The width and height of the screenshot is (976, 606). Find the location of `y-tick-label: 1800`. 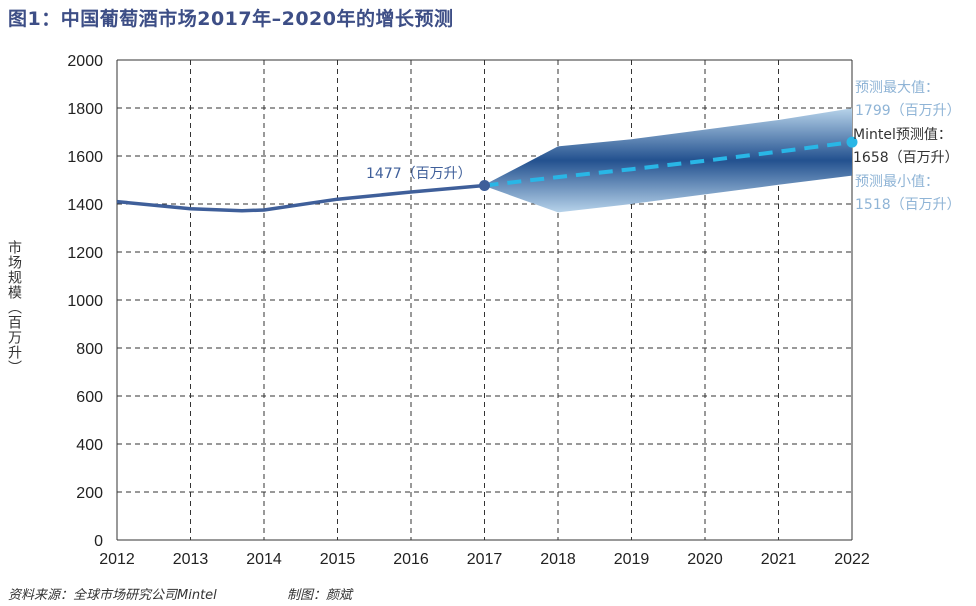

y-tick-label: 1800 is located at coordinates (85, 109).